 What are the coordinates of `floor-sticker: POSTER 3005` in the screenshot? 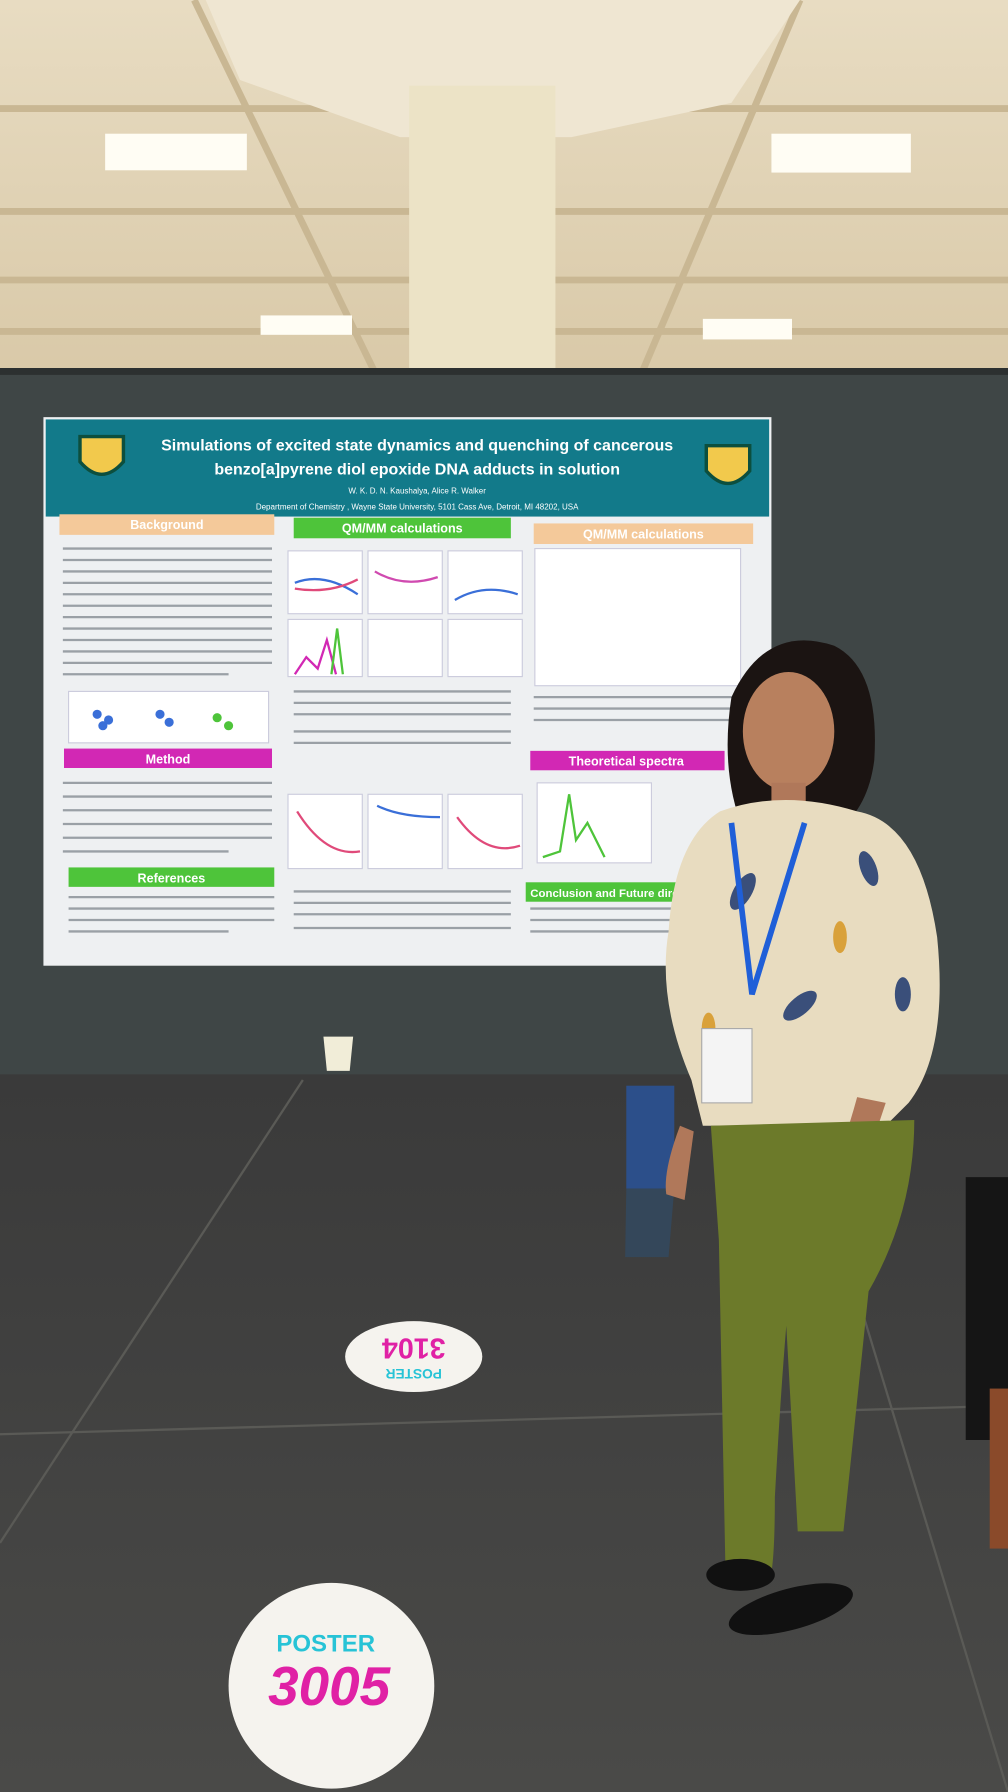 It's located at (331, 1685).